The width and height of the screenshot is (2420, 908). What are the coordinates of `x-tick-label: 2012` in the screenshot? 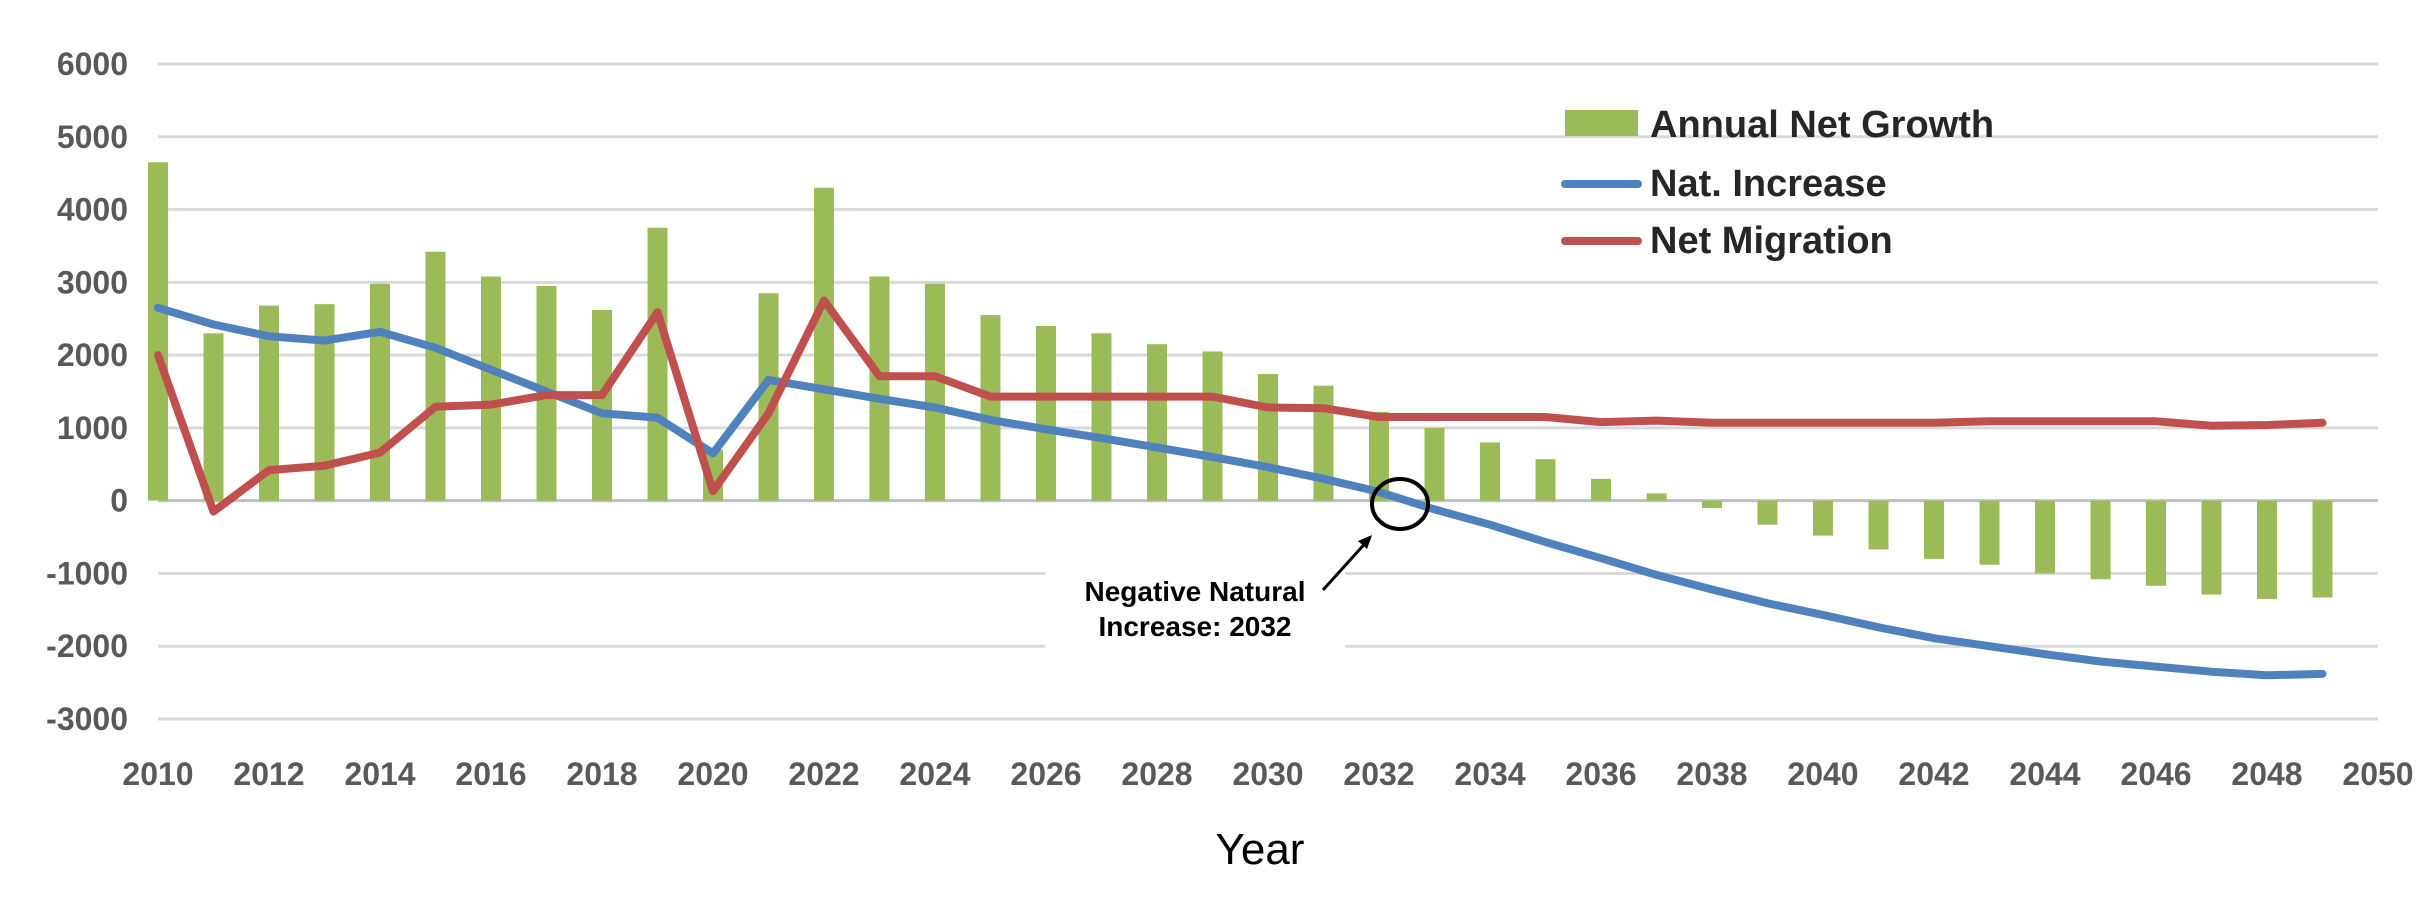 It's located at (268, 774).